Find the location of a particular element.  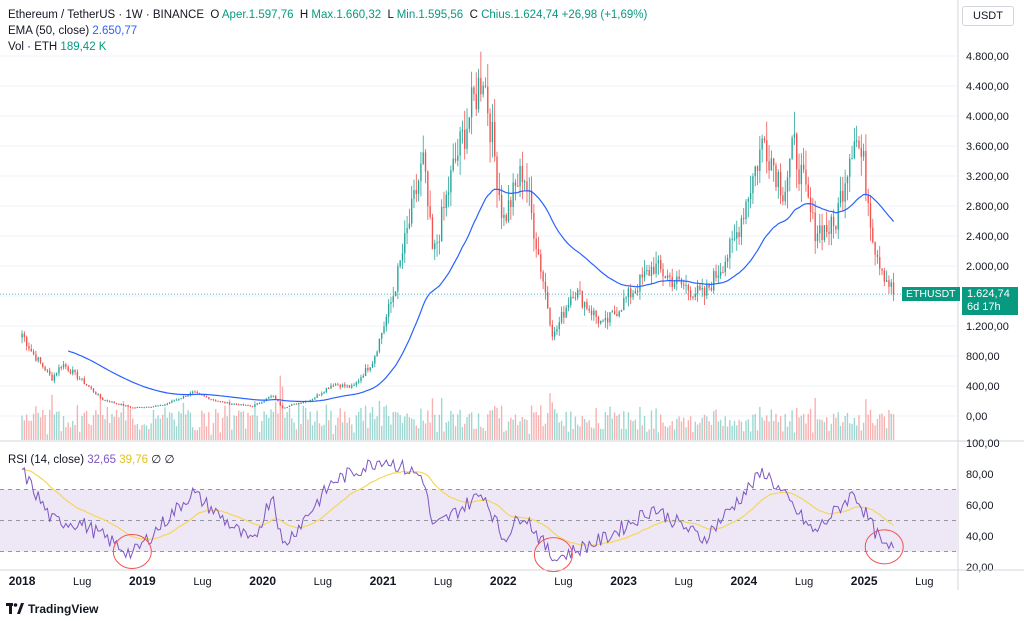

ema-legend: EMA (50, close) 2.650,77 is located at coordinates (72, 31).